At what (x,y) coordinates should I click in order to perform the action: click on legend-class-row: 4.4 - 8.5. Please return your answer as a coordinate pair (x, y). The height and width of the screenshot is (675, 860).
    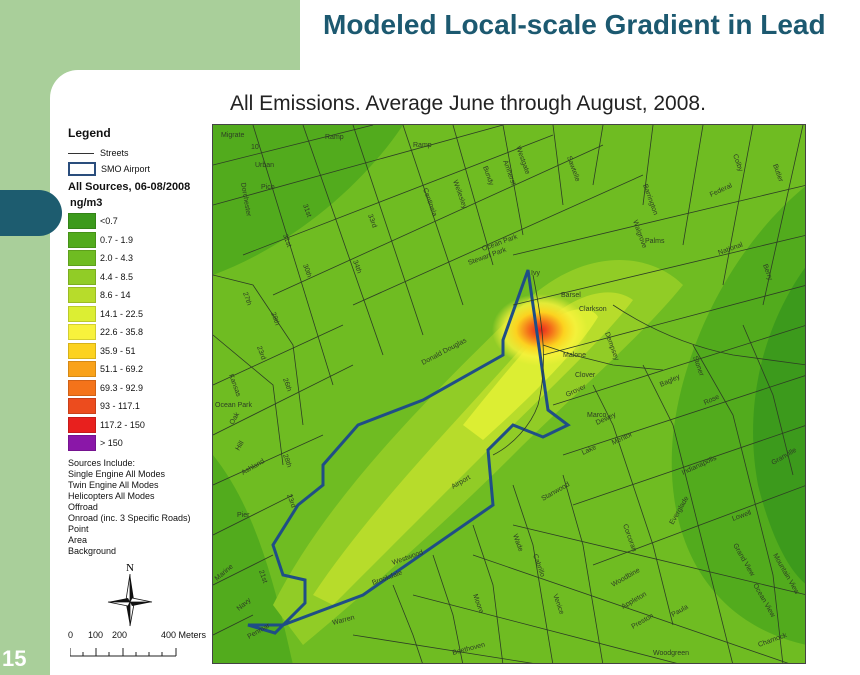
    Looking at the image, I should click on (139, 277).